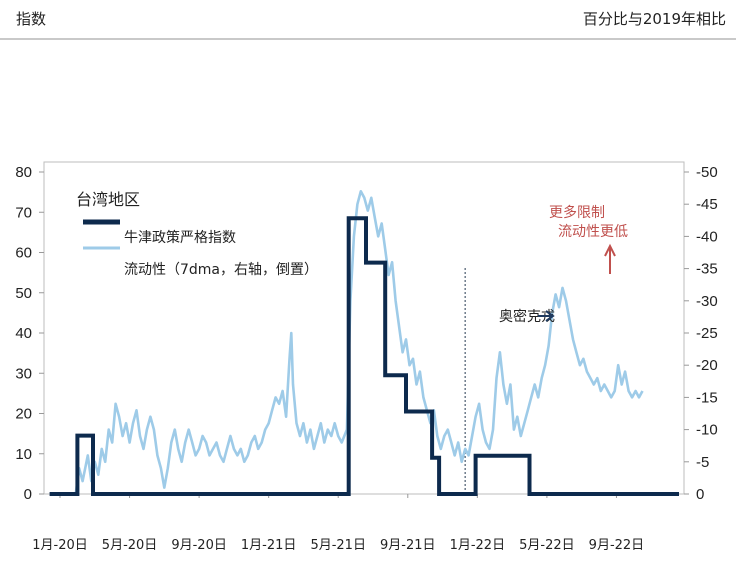  I want to click on x-tick-label: 9月-20日, so click(199, 545).